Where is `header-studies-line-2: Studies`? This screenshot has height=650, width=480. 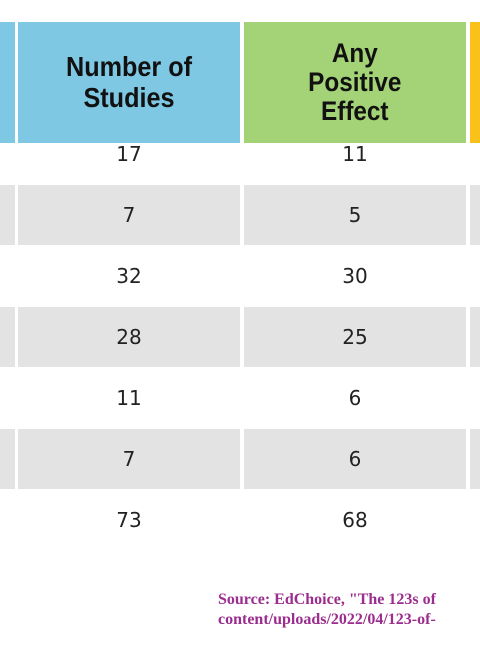
header-studies-line-2: Studies is located at coordinates (129, 97).